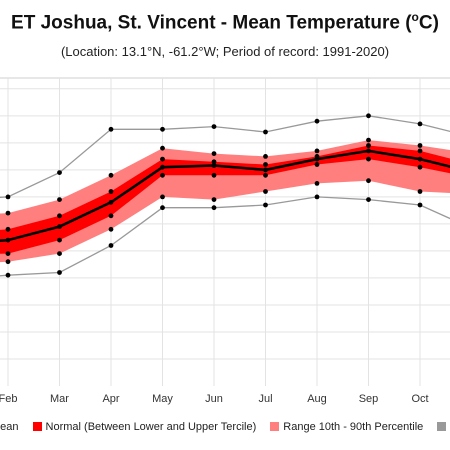 Image resolution: width=450 pixels, height=450 pixels. I want to click on x-tick-label: Jun, so click(214, 399).